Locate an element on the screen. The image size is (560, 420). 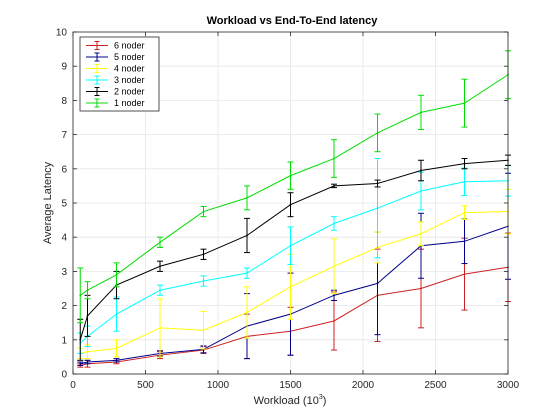
y-tick-label: 4 is located at coordinates (64, 238).